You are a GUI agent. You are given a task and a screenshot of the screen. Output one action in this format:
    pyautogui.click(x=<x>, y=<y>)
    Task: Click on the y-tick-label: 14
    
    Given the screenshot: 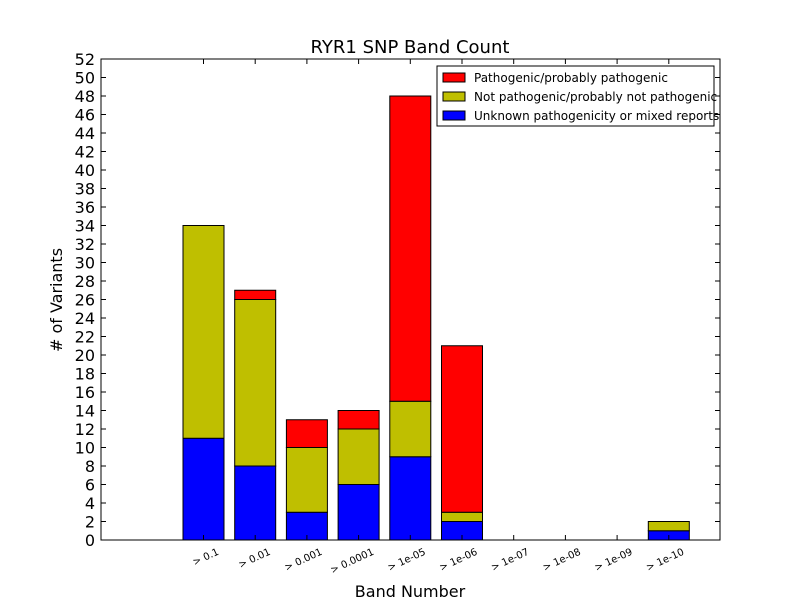 What is the action you would take?
    pyautogui.click(x=85, y=411)
    